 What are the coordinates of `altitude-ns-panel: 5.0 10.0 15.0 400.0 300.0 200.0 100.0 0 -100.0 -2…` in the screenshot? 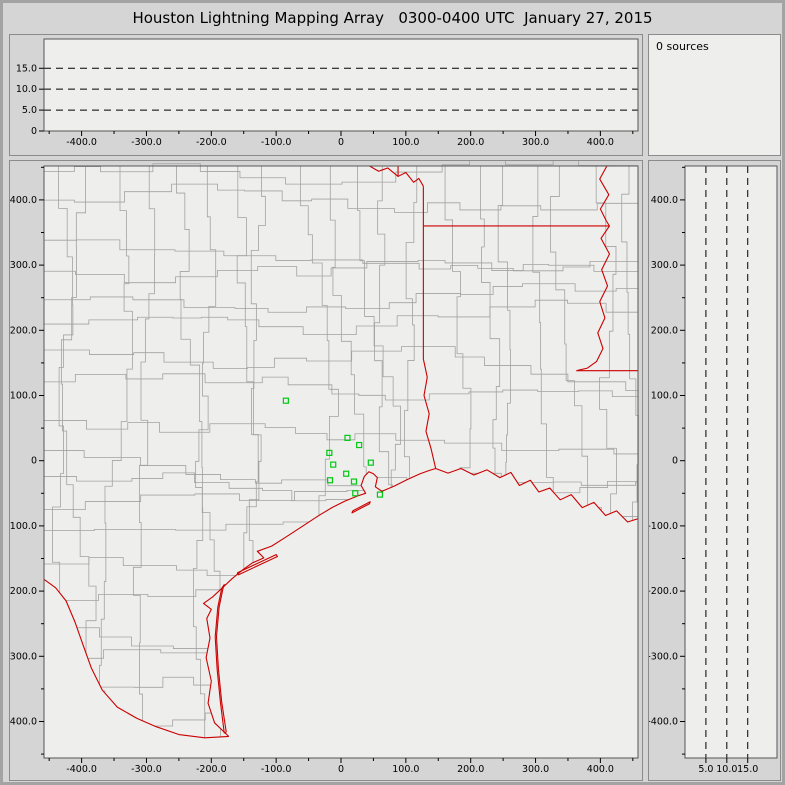 It's located at (714, 470).